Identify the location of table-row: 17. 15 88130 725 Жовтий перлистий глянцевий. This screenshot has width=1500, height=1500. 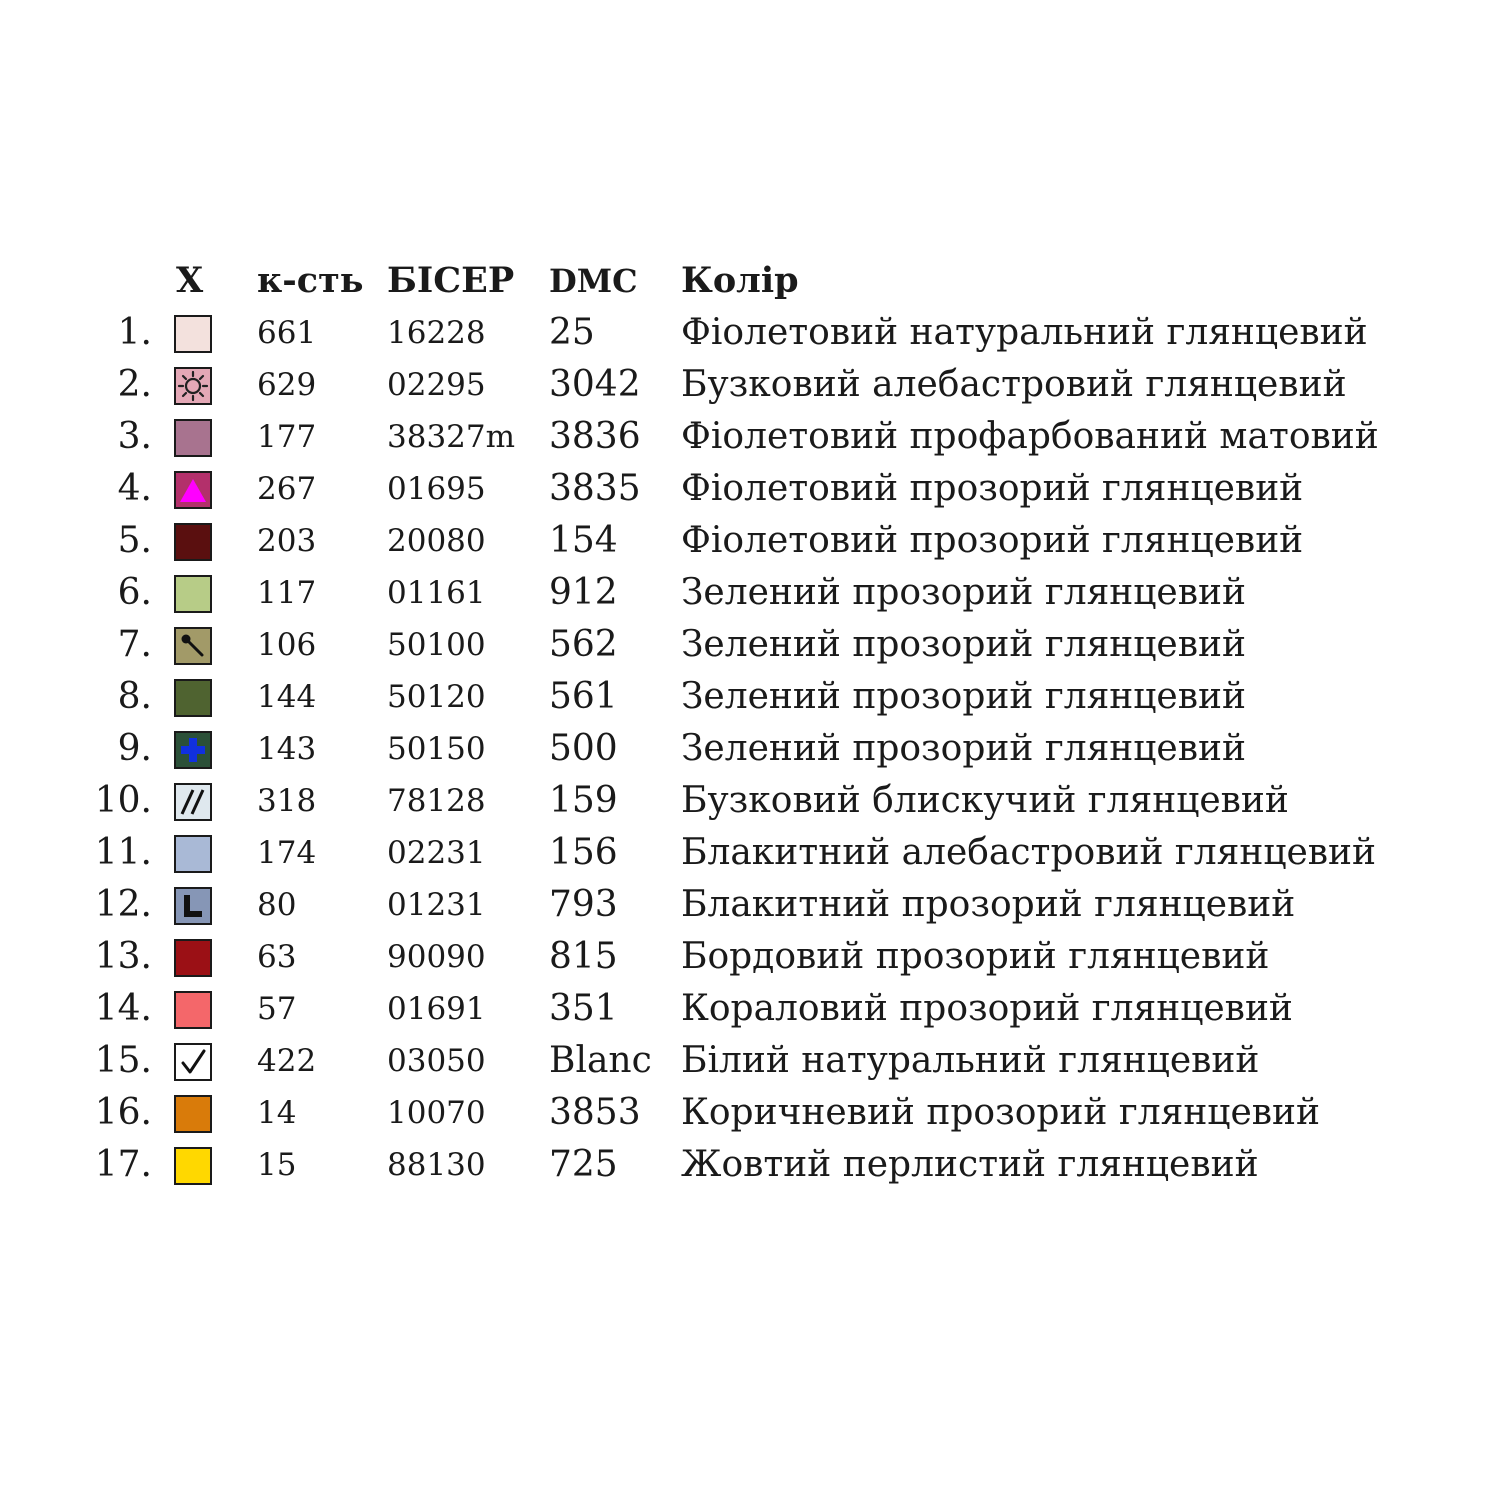
(750, 1165).